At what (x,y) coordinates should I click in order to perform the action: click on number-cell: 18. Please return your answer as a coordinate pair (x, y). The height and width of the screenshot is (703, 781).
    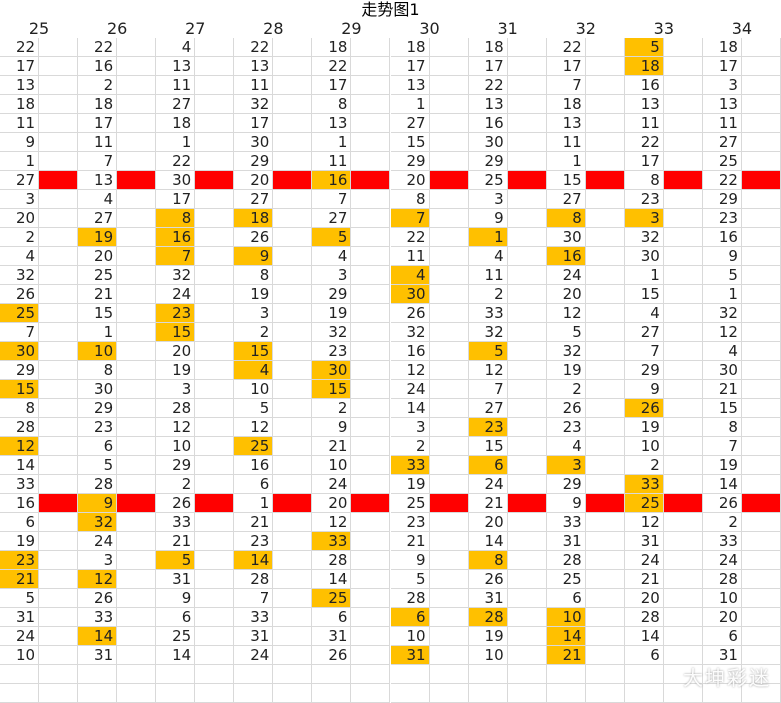
    Looking at the image, I should click on (176, 123).